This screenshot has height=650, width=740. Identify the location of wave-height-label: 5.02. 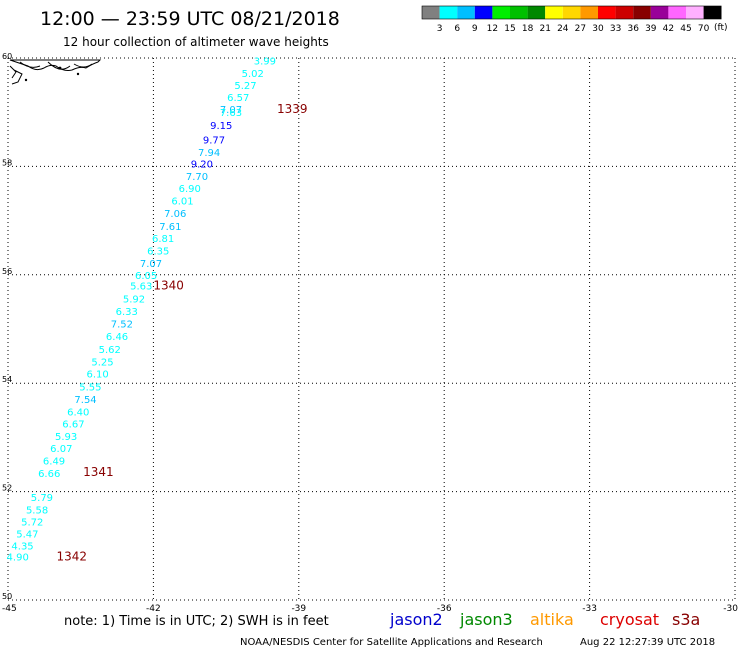
(253, 74).